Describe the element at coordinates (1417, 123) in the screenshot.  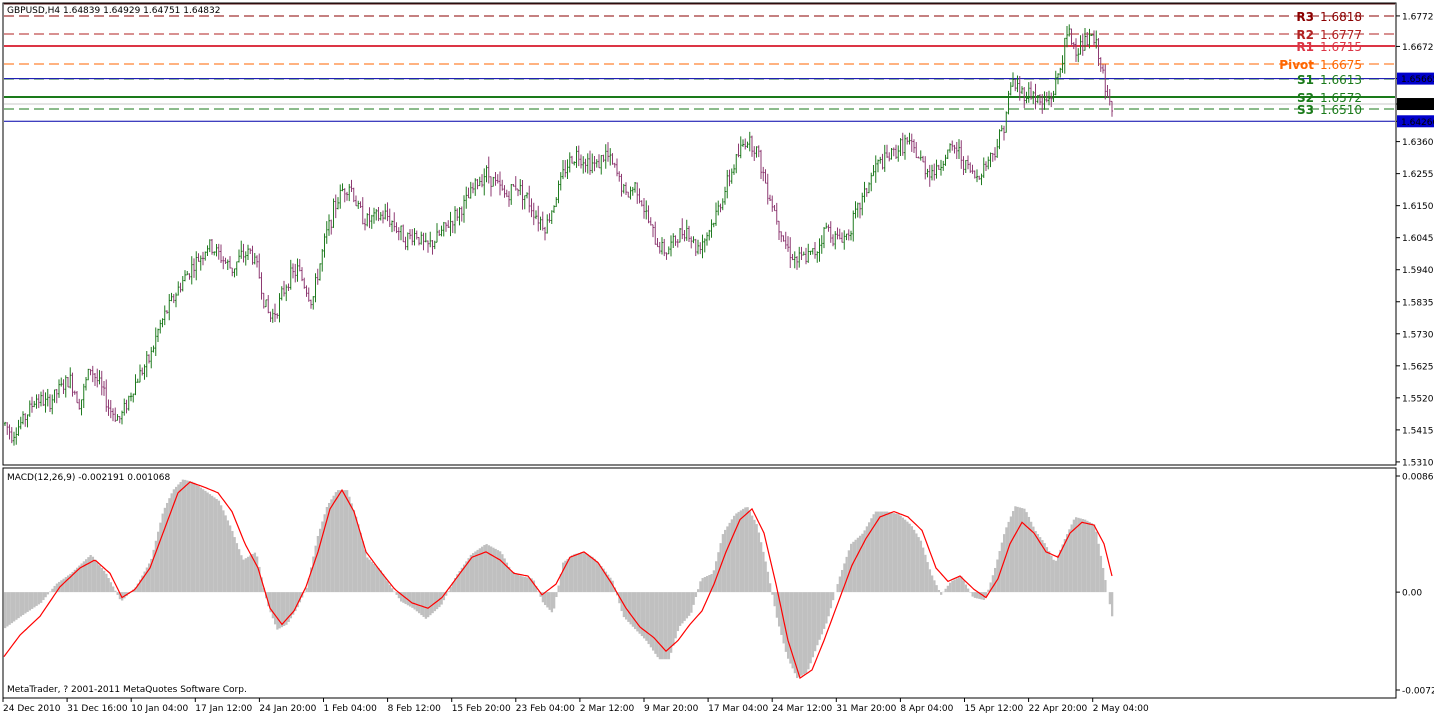
I see `price-tag-label: 1.64266` at that location.